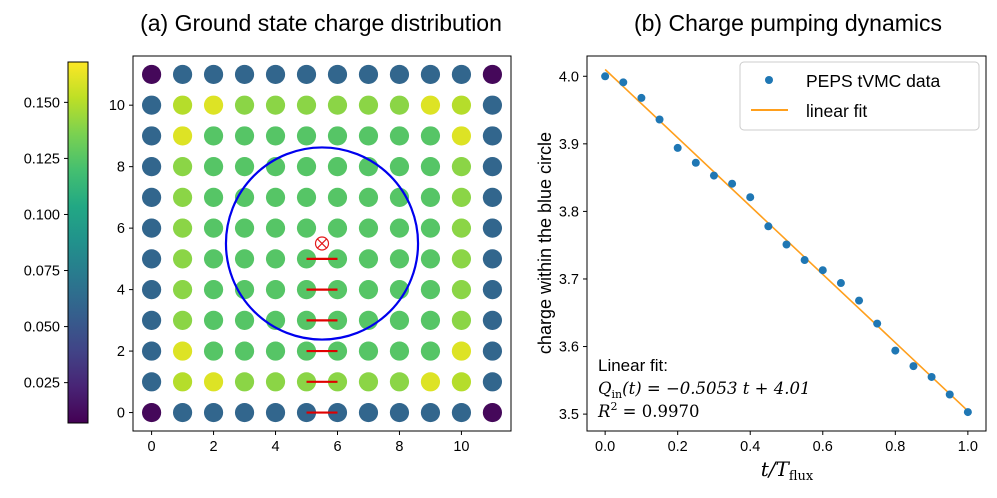  I want to click on x-tick-label: 0.6, so click(823, 447).